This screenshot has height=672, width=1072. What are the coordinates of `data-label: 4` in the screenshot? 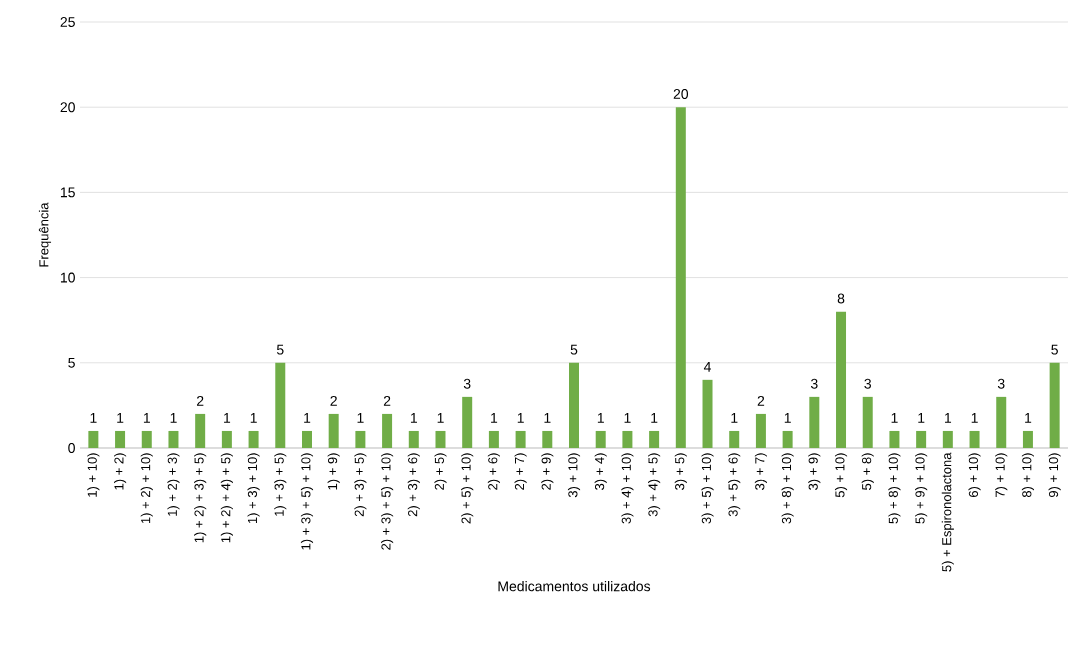 It's located at (707, 367).